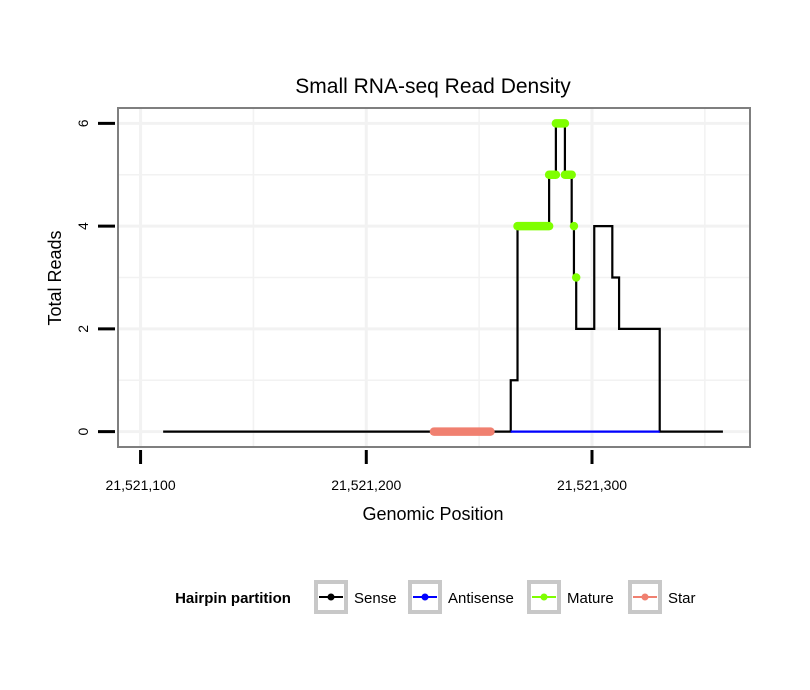 The image size is (810, 690). Describe the element at coordinates (433, 86) in the screenshot. I see `chart-title: Small RNA-seq Read Density` at that location.